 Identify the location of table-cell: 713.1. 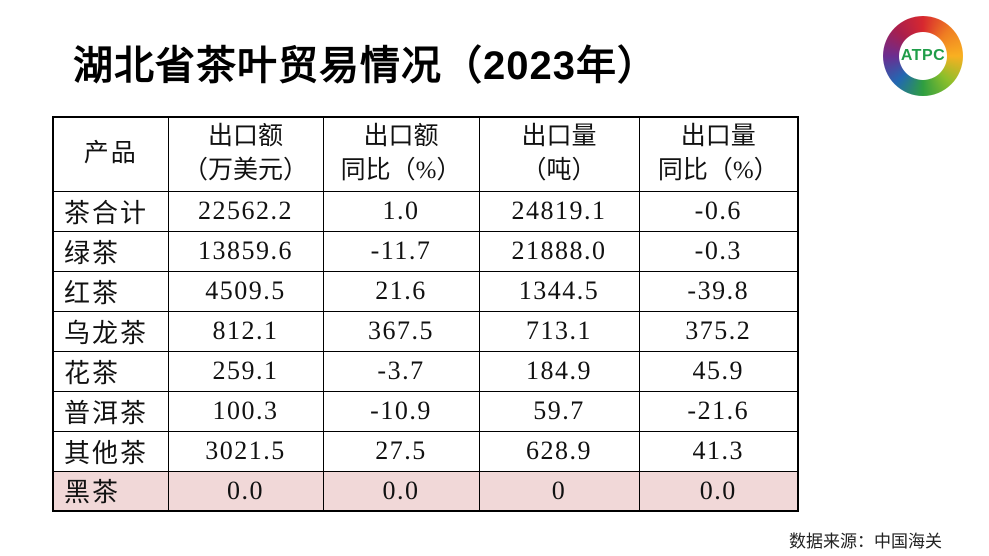
(559, 331).